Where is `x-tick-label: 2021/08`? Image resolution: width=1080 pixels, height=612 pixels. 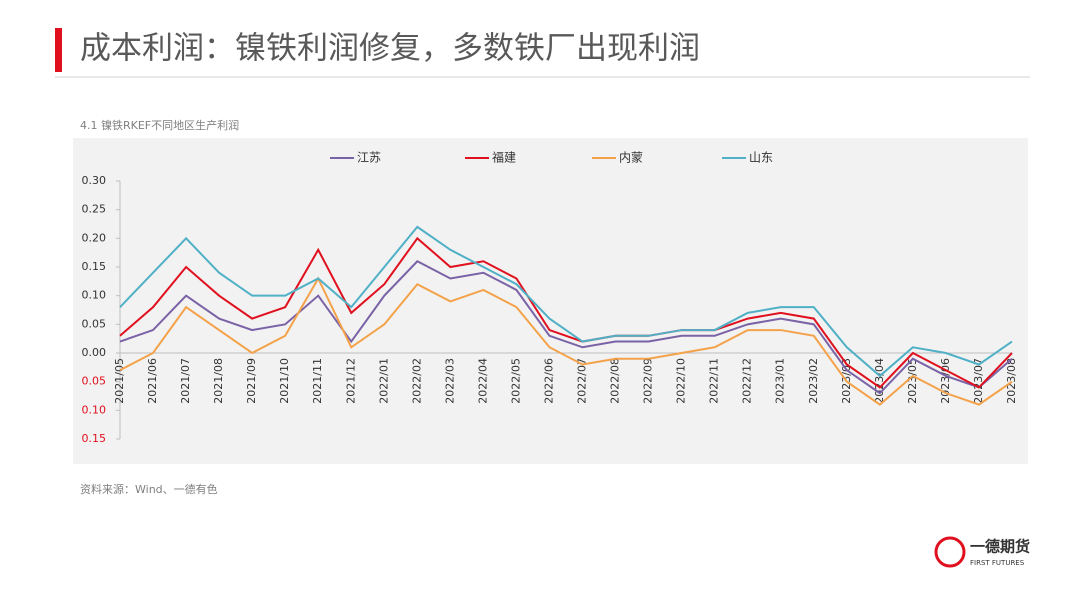
x-tick-label: 2021/08 is located at coordinates (218, 381).